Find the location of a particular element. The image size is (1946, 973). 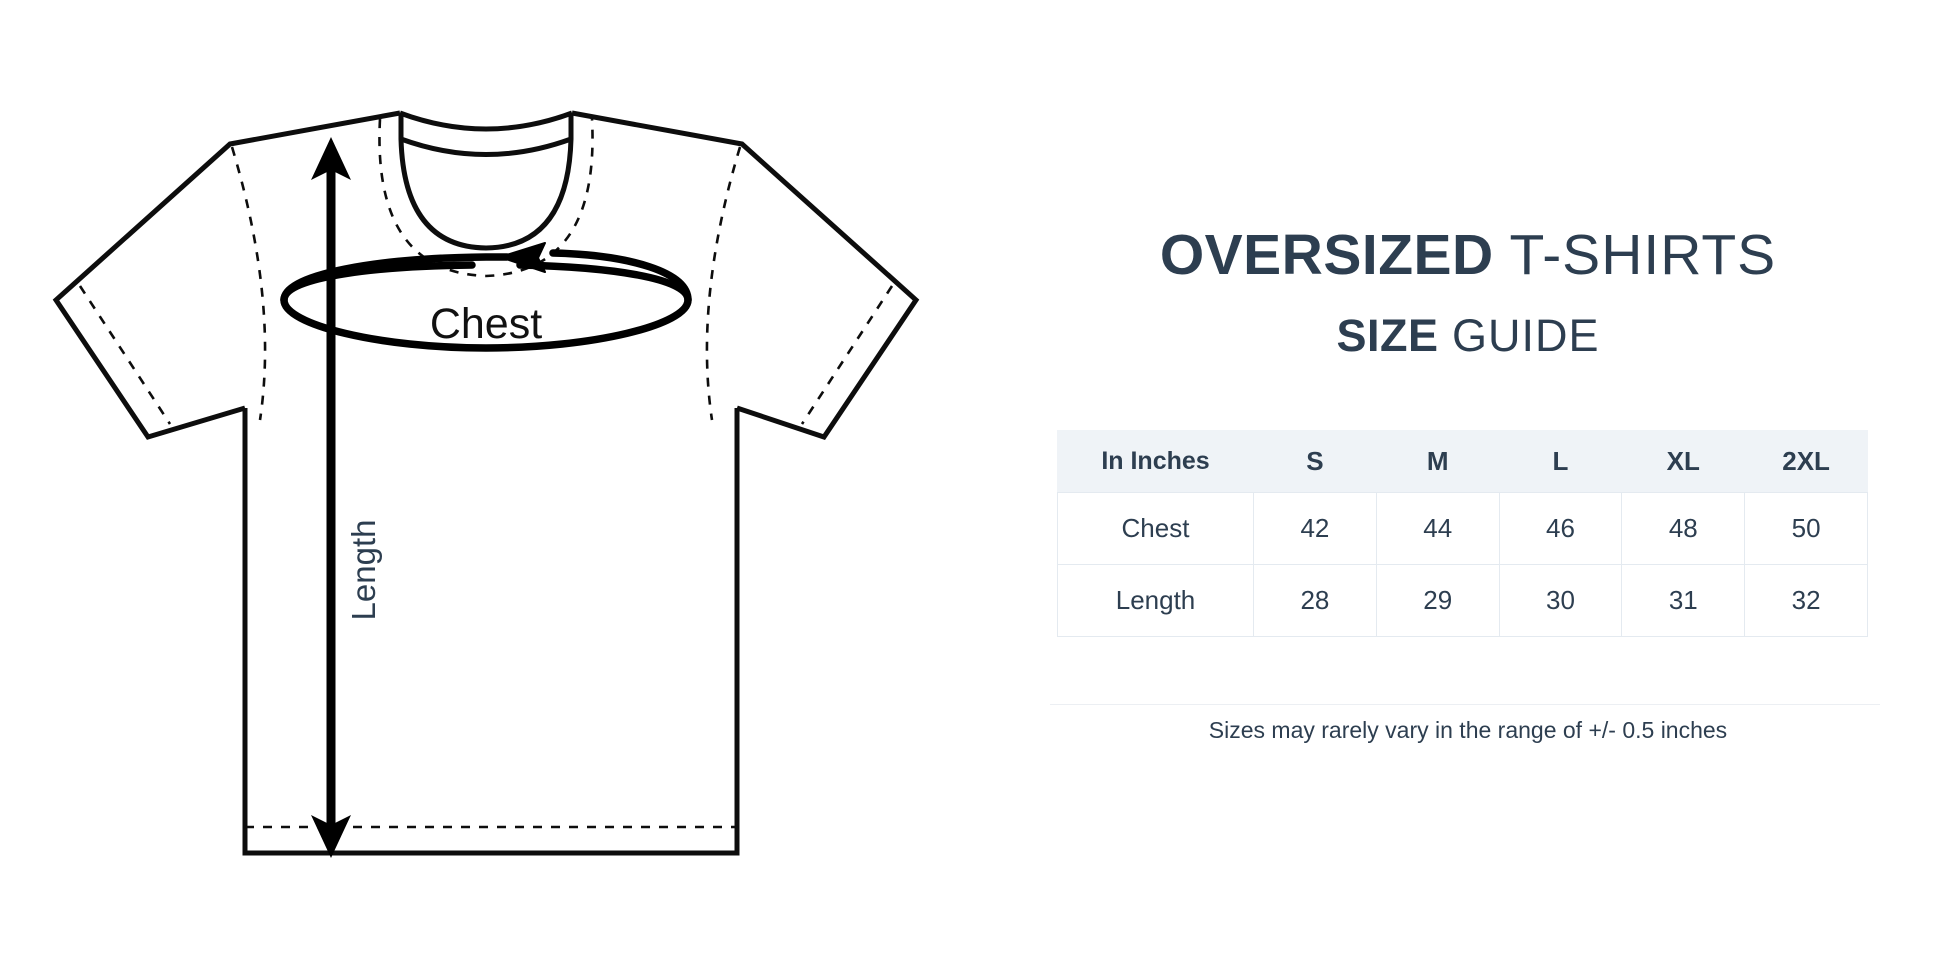

col-header-l: L is located at coordinates (1560, 461).